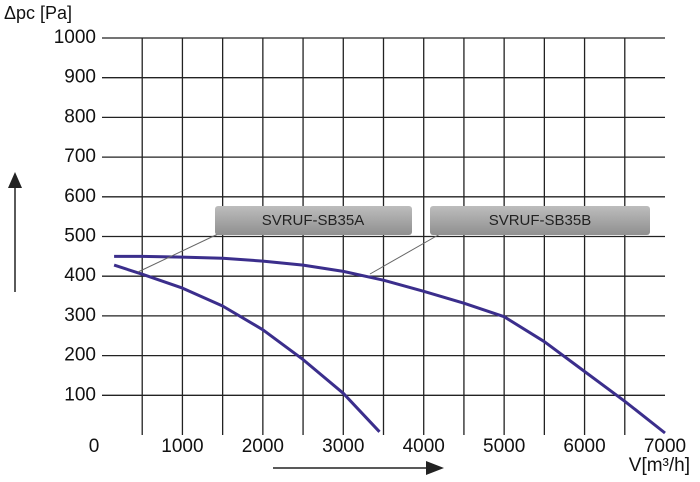 The image size is (700, 482). I want to click on x-tick-label: 4000, so click(424, 446).